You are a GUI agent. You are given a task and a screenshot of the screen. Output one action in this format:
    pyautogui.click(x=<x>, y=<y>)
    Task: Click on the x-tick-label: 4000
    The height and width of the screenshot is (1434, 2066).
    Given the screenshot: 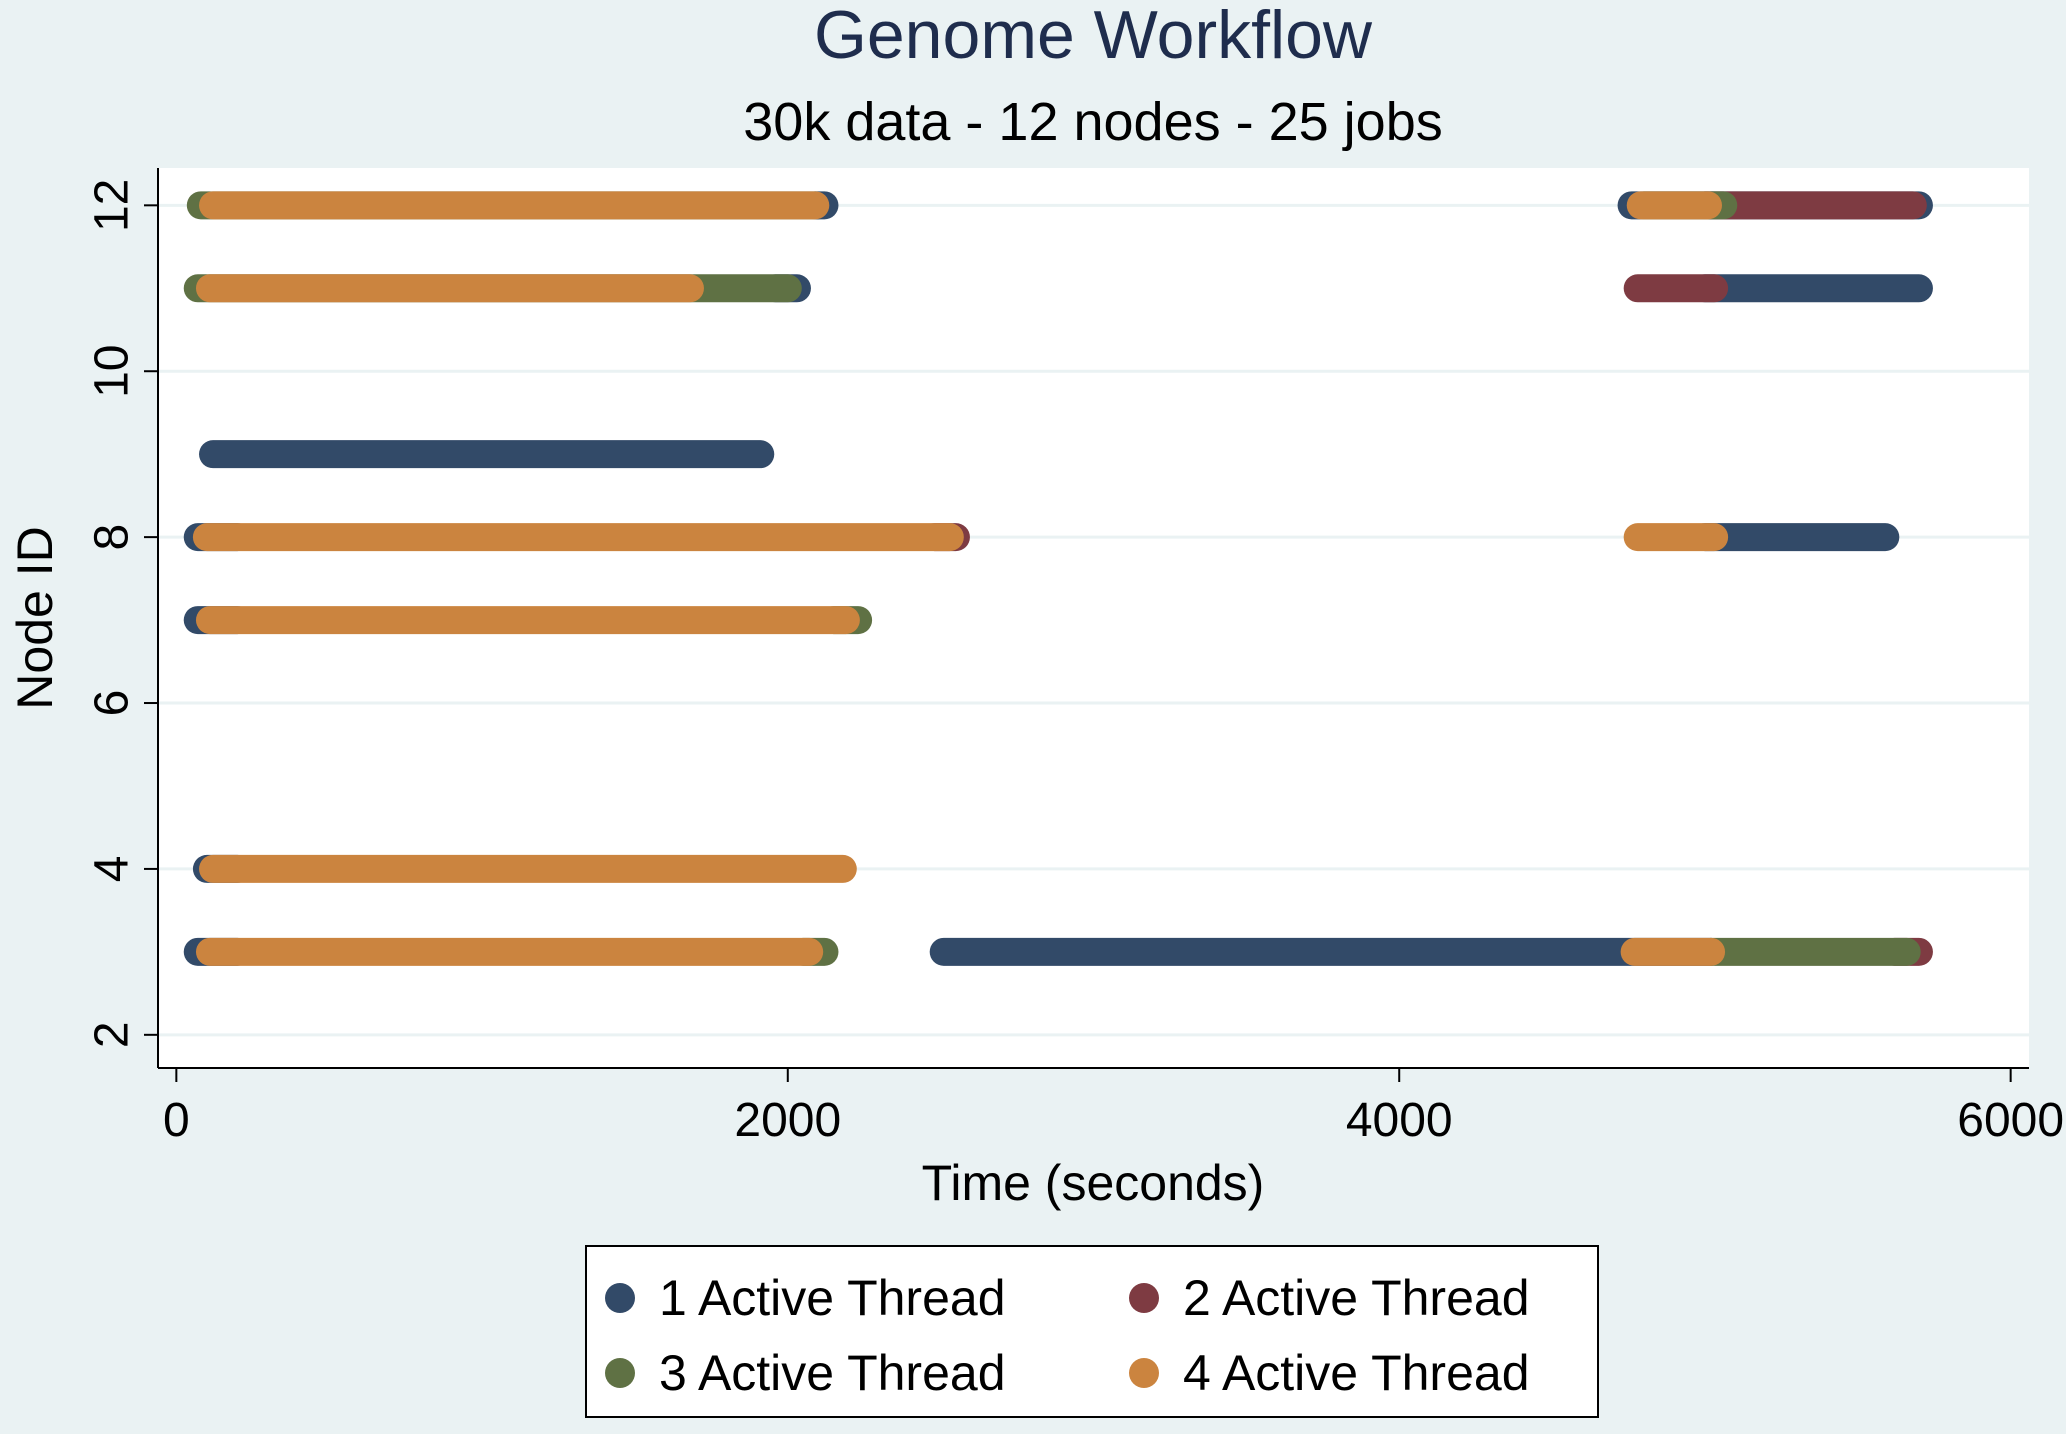 What is the action you would take?
    pyautogui.click(x=1399, y=1120)
    